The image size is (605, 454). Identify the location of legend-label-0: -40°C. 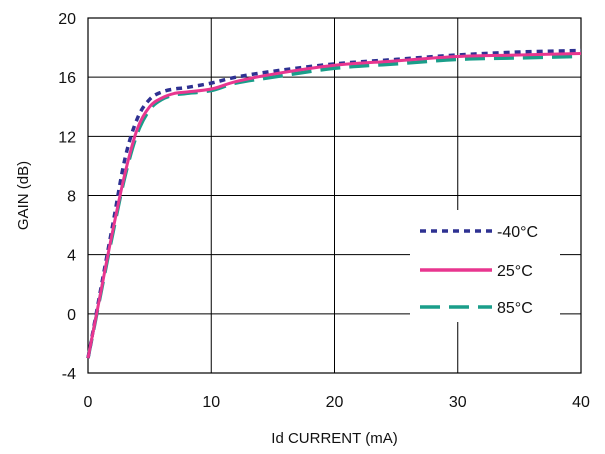
(517, 232).